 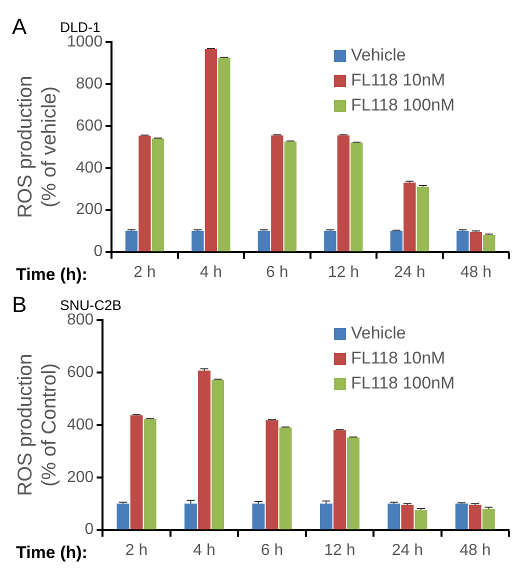 I want to click on chart-title: SNU-C2B, so click(x=91, y=305).